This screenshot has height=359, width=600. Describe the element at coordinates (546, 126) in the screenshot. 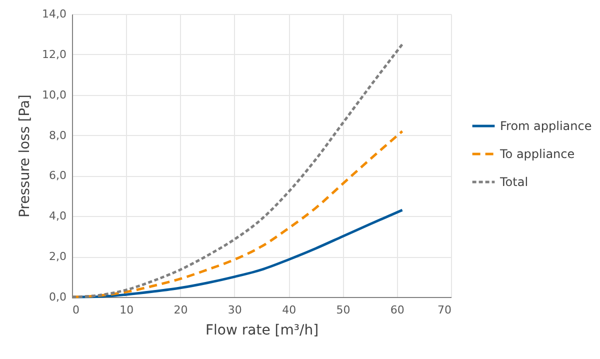

I see `legend-label: From appliance` at that location.